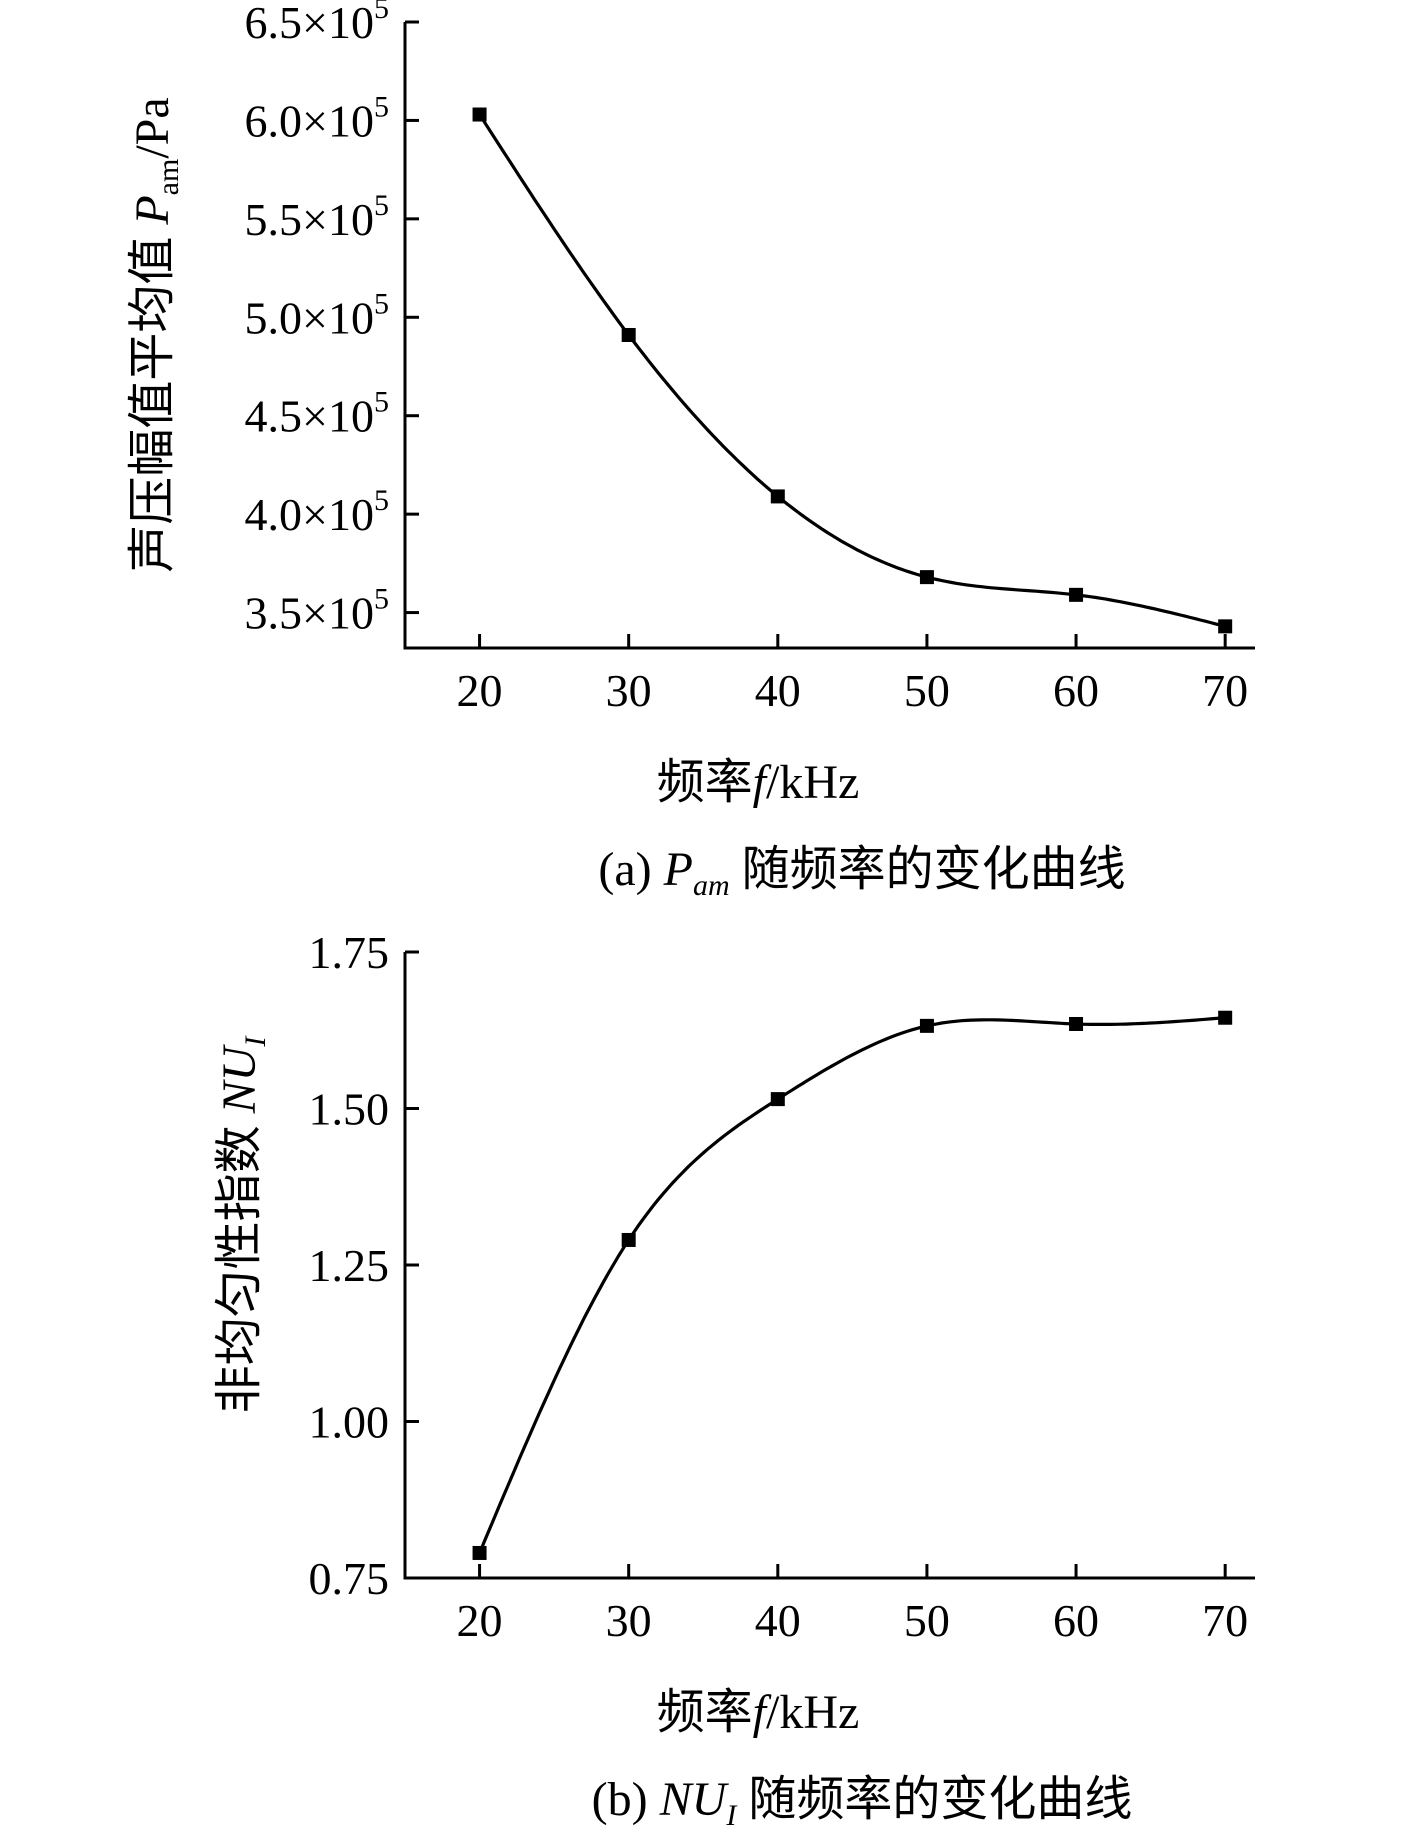 This screenshot has width=1417, height=1843. What do you see at coordinates (349, 1265) in the screenshot?
I see `panel-b-y-tick-label: 1.25` at bounding box center [349, 1265].